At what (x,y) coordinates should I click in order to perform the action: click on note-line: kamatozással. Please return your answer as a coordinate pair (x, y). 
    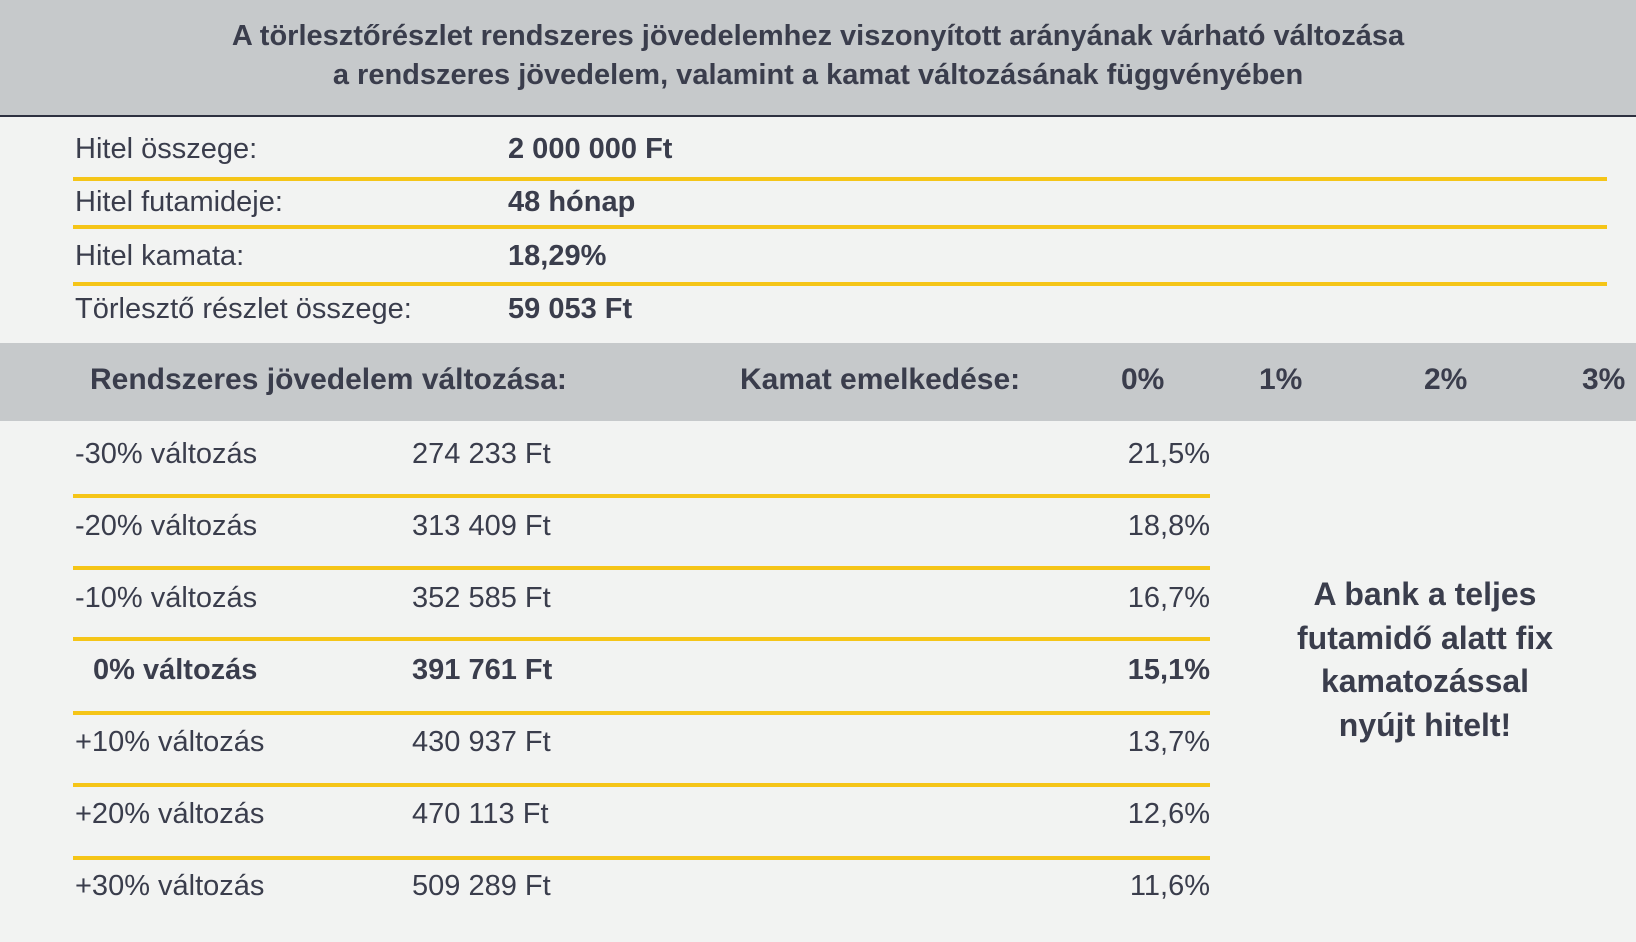
    Looking at the image, I should click on (1425, 681).